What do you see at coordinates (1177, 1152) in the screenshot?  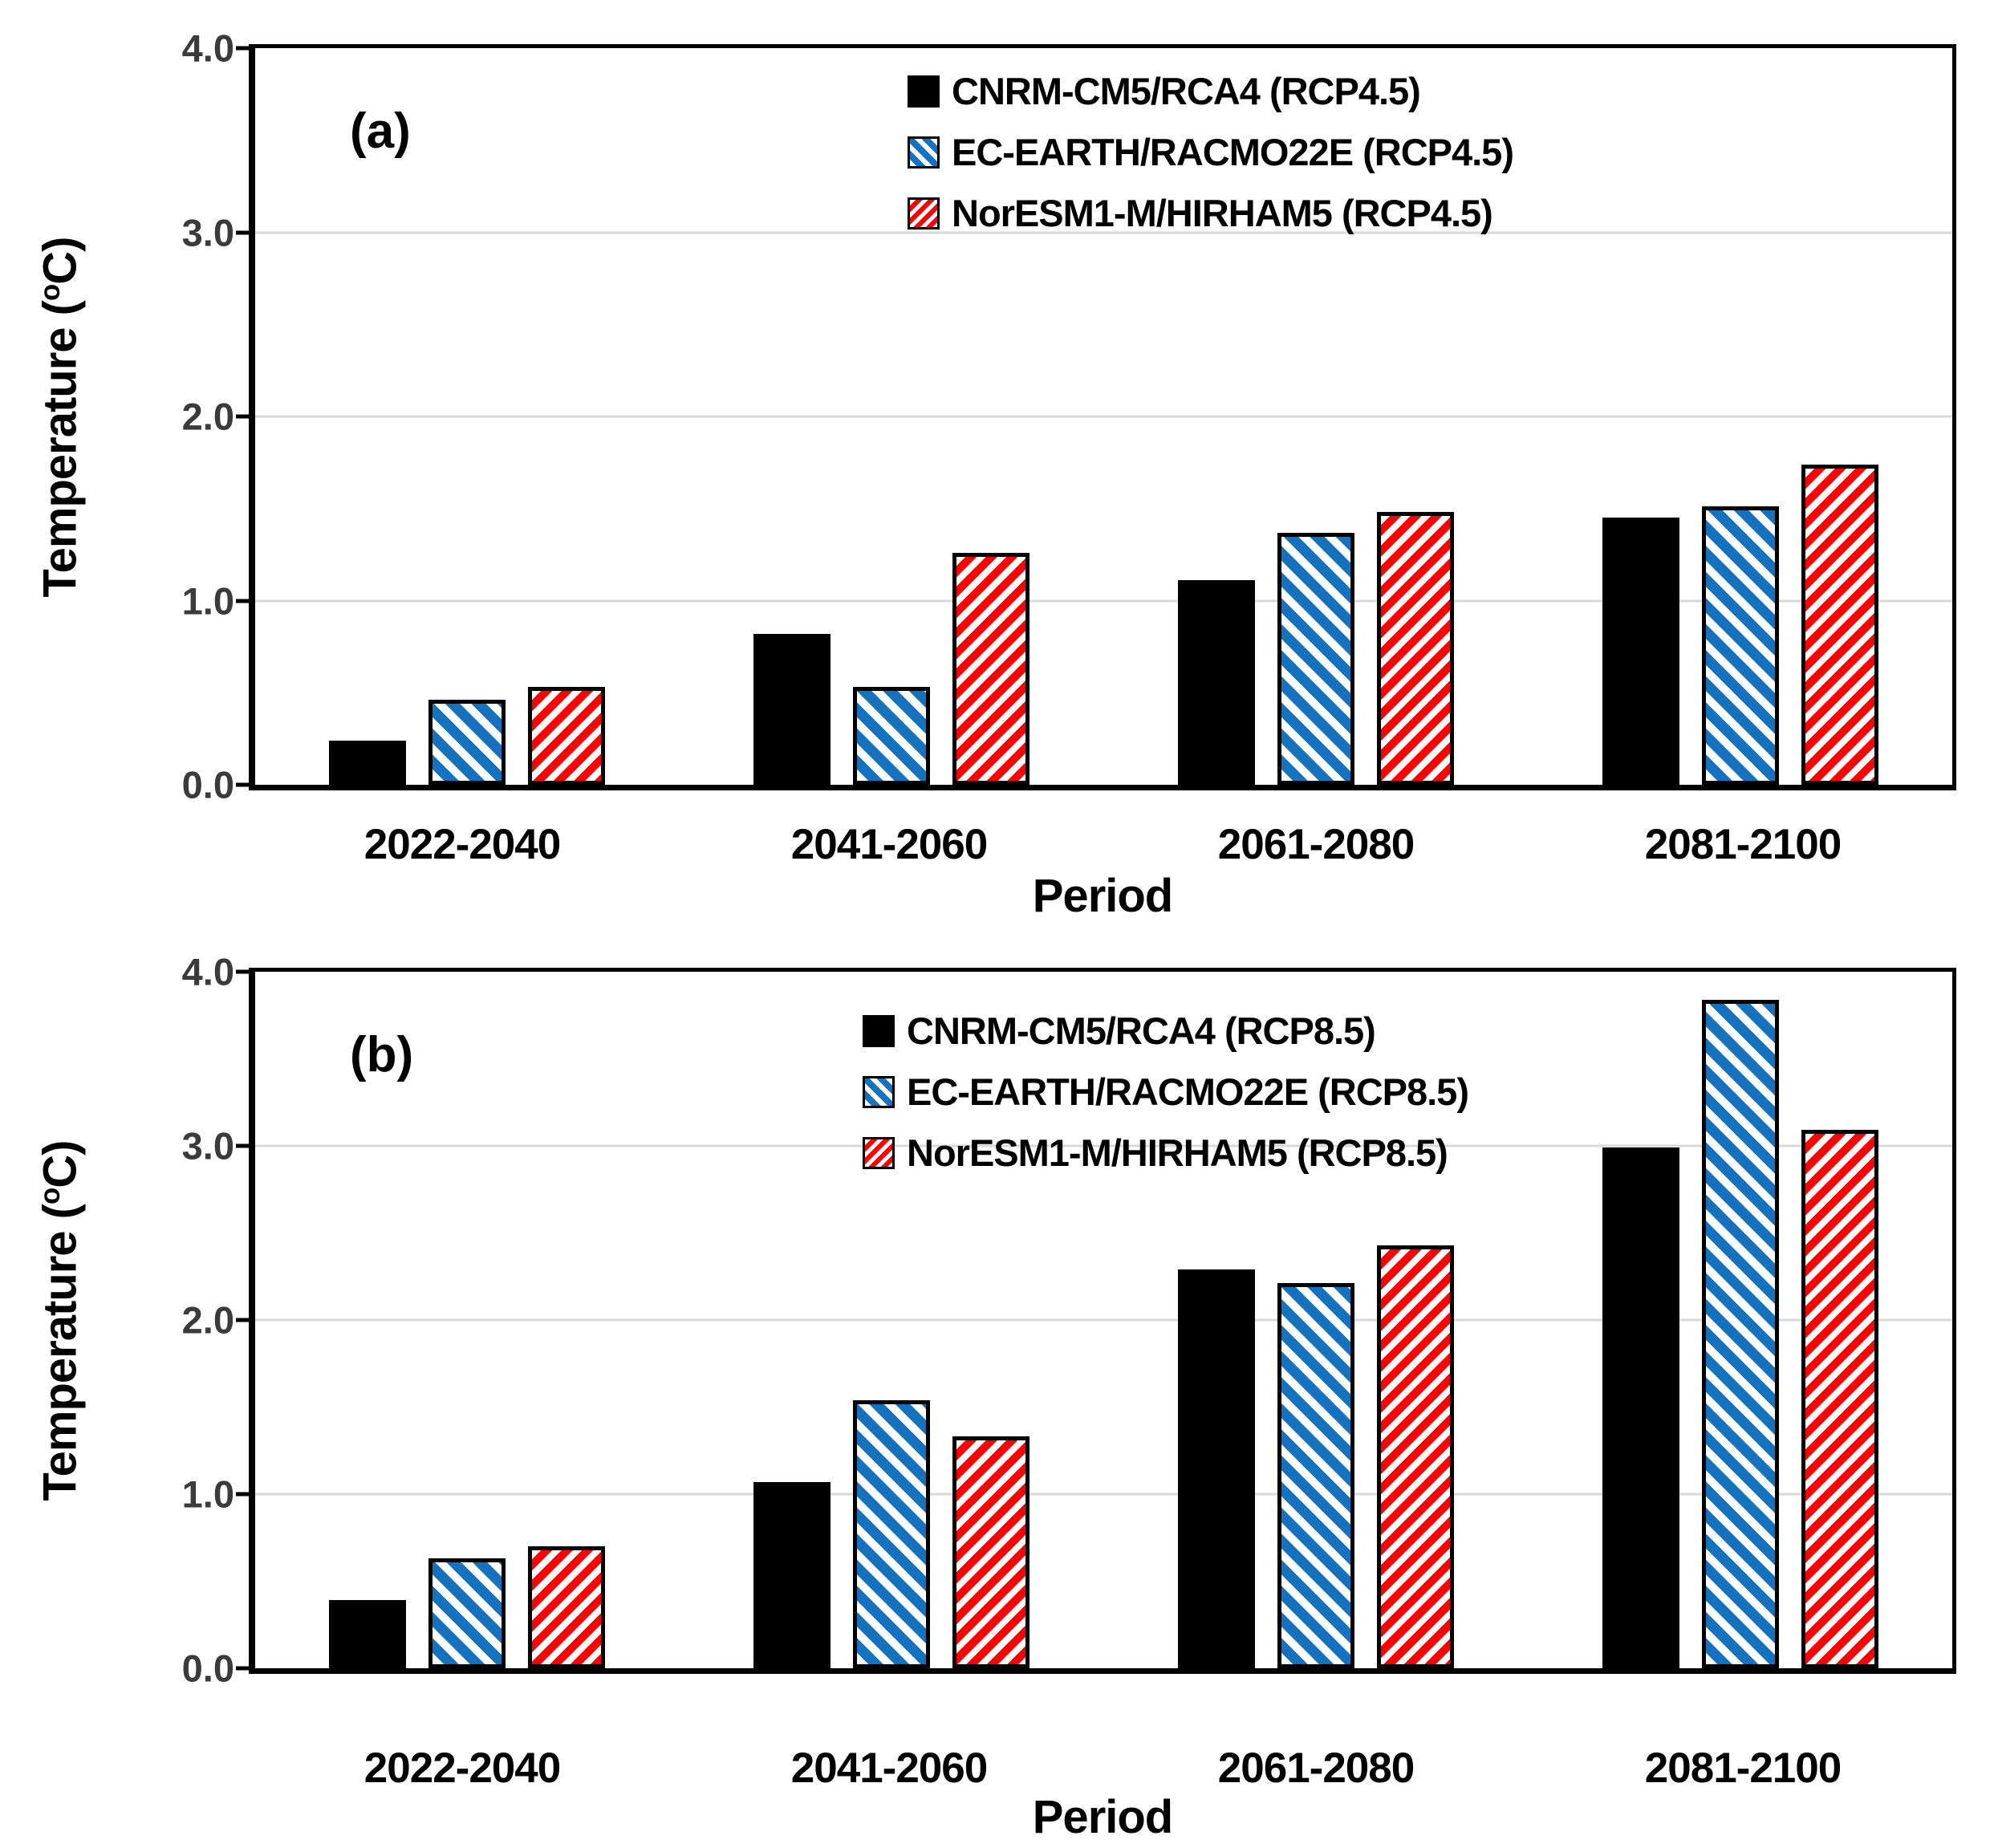 I see `legend-label: NorESM1-M/HIRHAM5 (RCP8.5)` at bounding box center [1177, 1152].